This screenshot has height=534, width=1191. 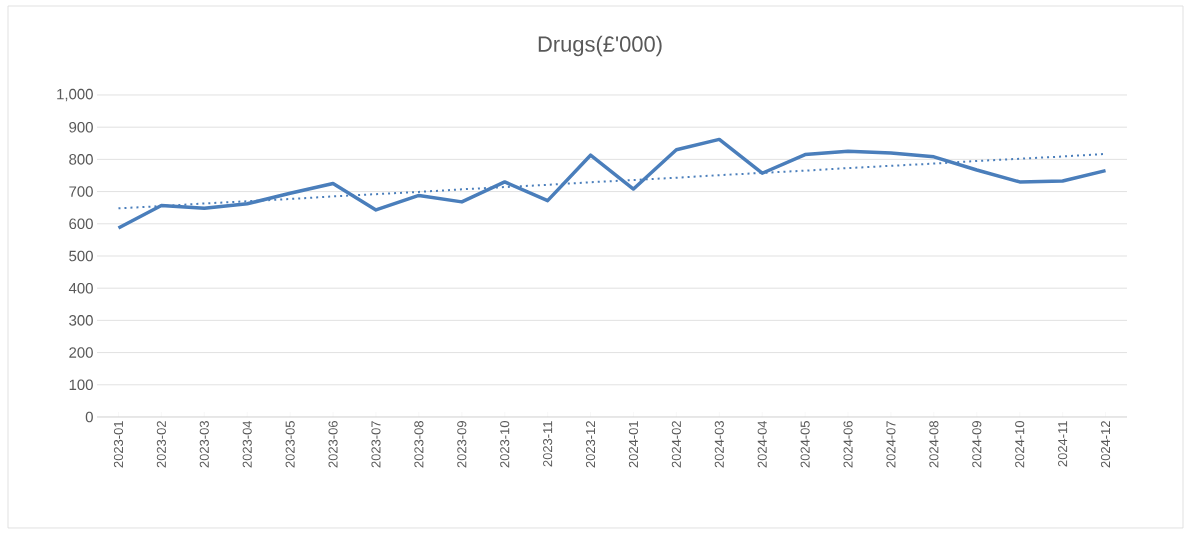 I want to click on x-tick-label: 2023-09, so click(x=462, y=444).